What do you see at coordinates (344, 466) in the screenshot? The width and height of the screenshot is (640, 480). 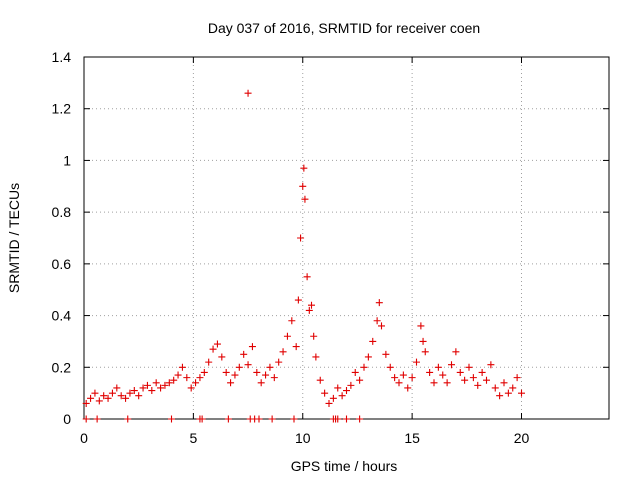 I see `x-axis-label: GPS time / hours` at bounding box center [344, 466].